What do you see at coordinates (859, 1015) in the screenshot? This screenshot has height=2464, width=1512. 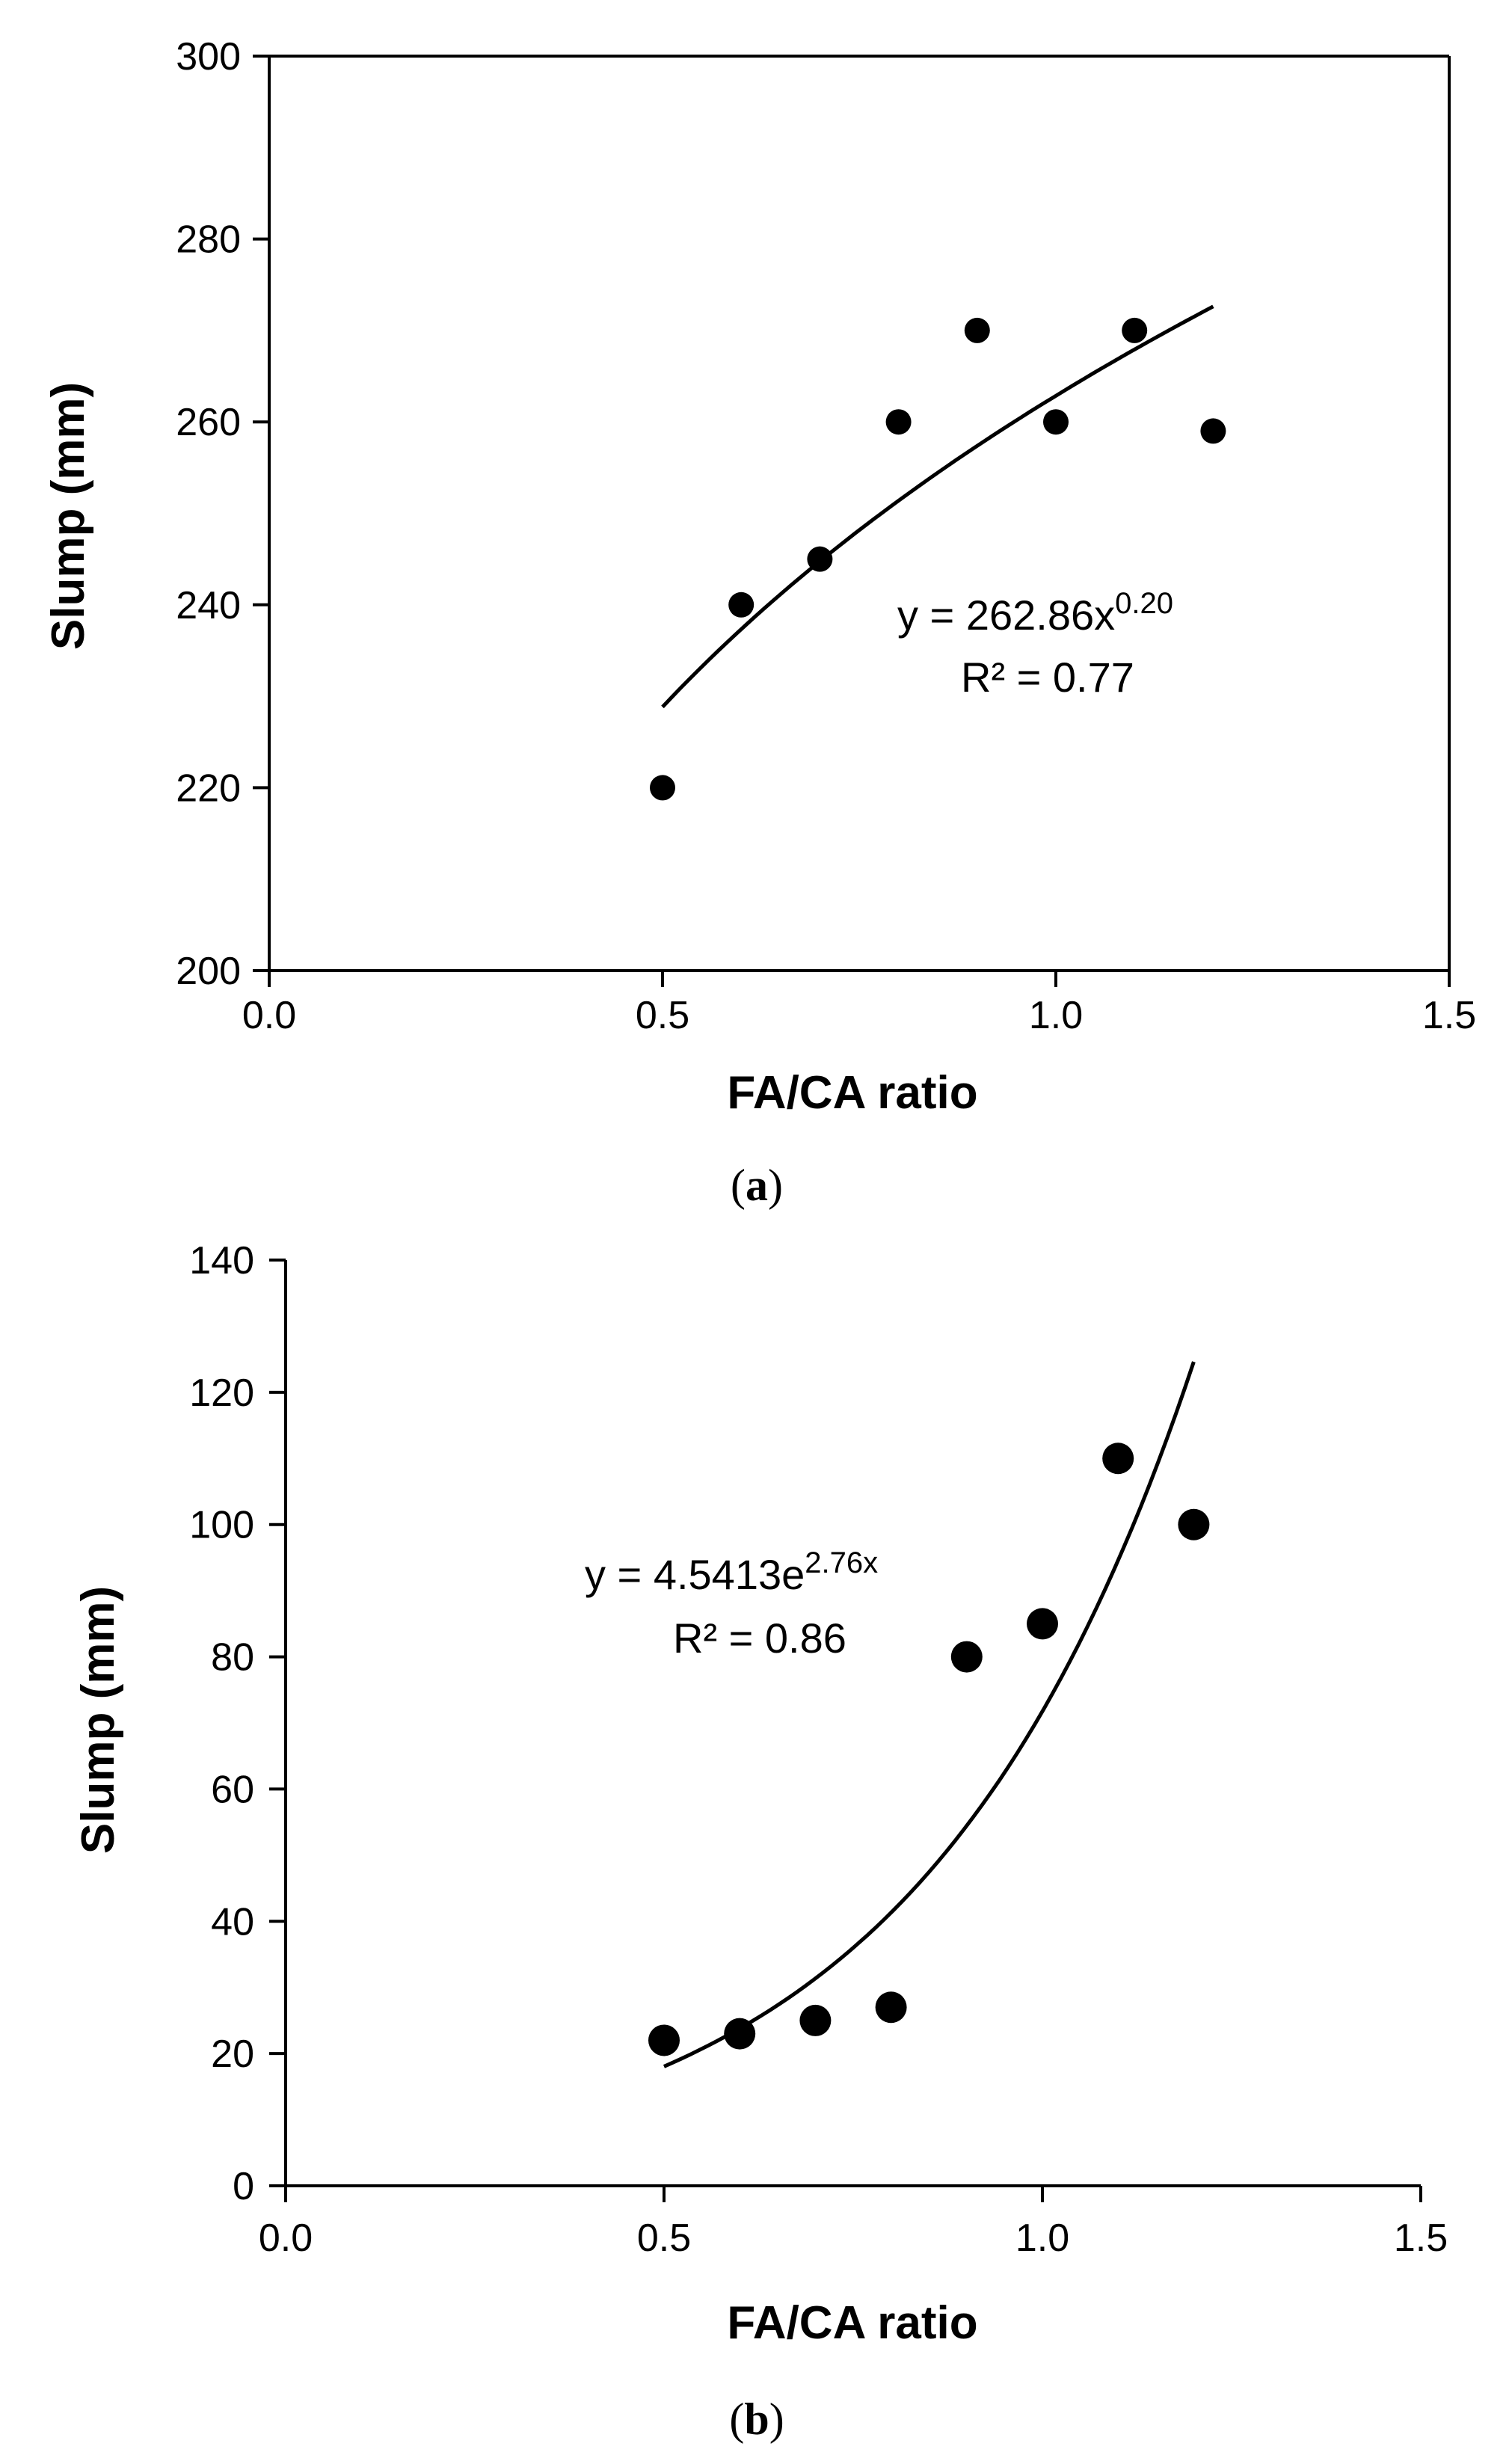 I see `panel-a-xtick-labels: 0.0 0.5 1.0 1.5` at bounding box center [859, 1015].